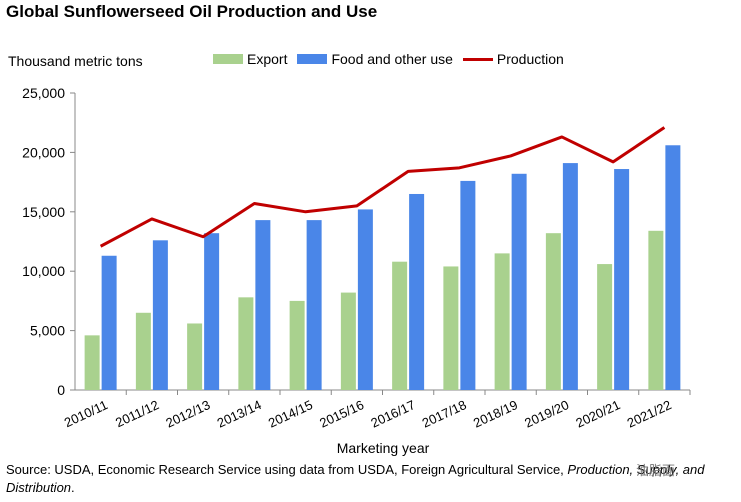 This screenshot has height=502, width=741. I want to click on x-tick-label: 2010/11, so click(86, 413).